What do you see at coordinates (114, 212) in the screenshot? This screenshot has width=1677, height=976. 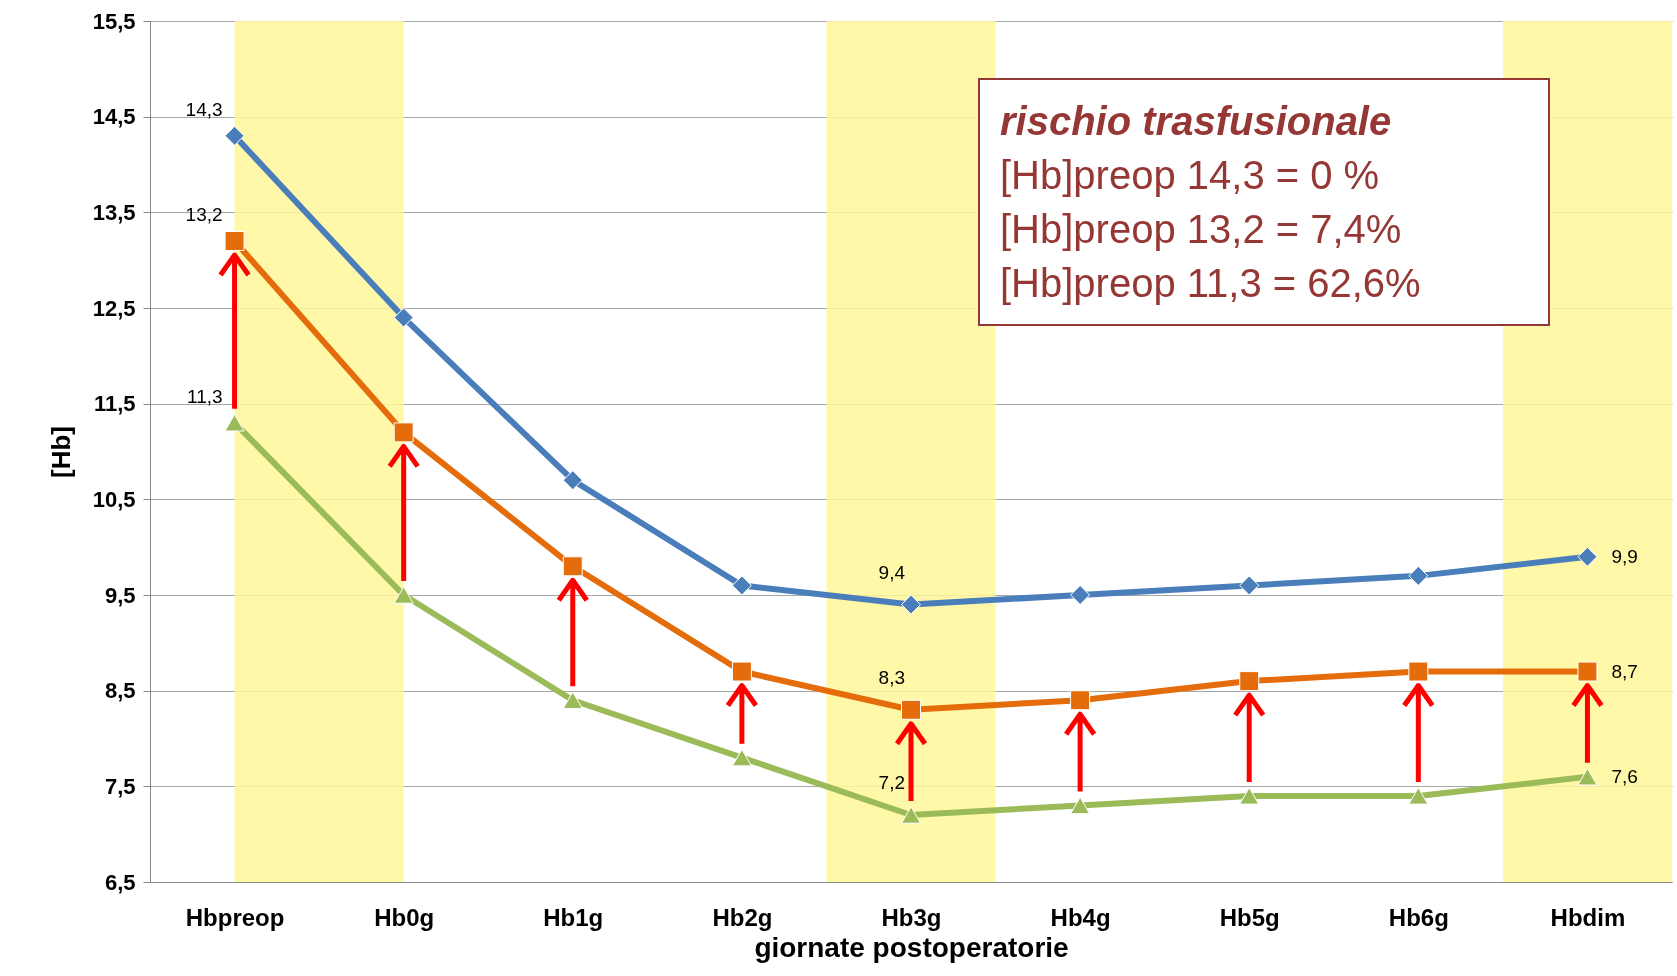 I see `y-tick-label: 13,5` at bounding box center [114, 212].